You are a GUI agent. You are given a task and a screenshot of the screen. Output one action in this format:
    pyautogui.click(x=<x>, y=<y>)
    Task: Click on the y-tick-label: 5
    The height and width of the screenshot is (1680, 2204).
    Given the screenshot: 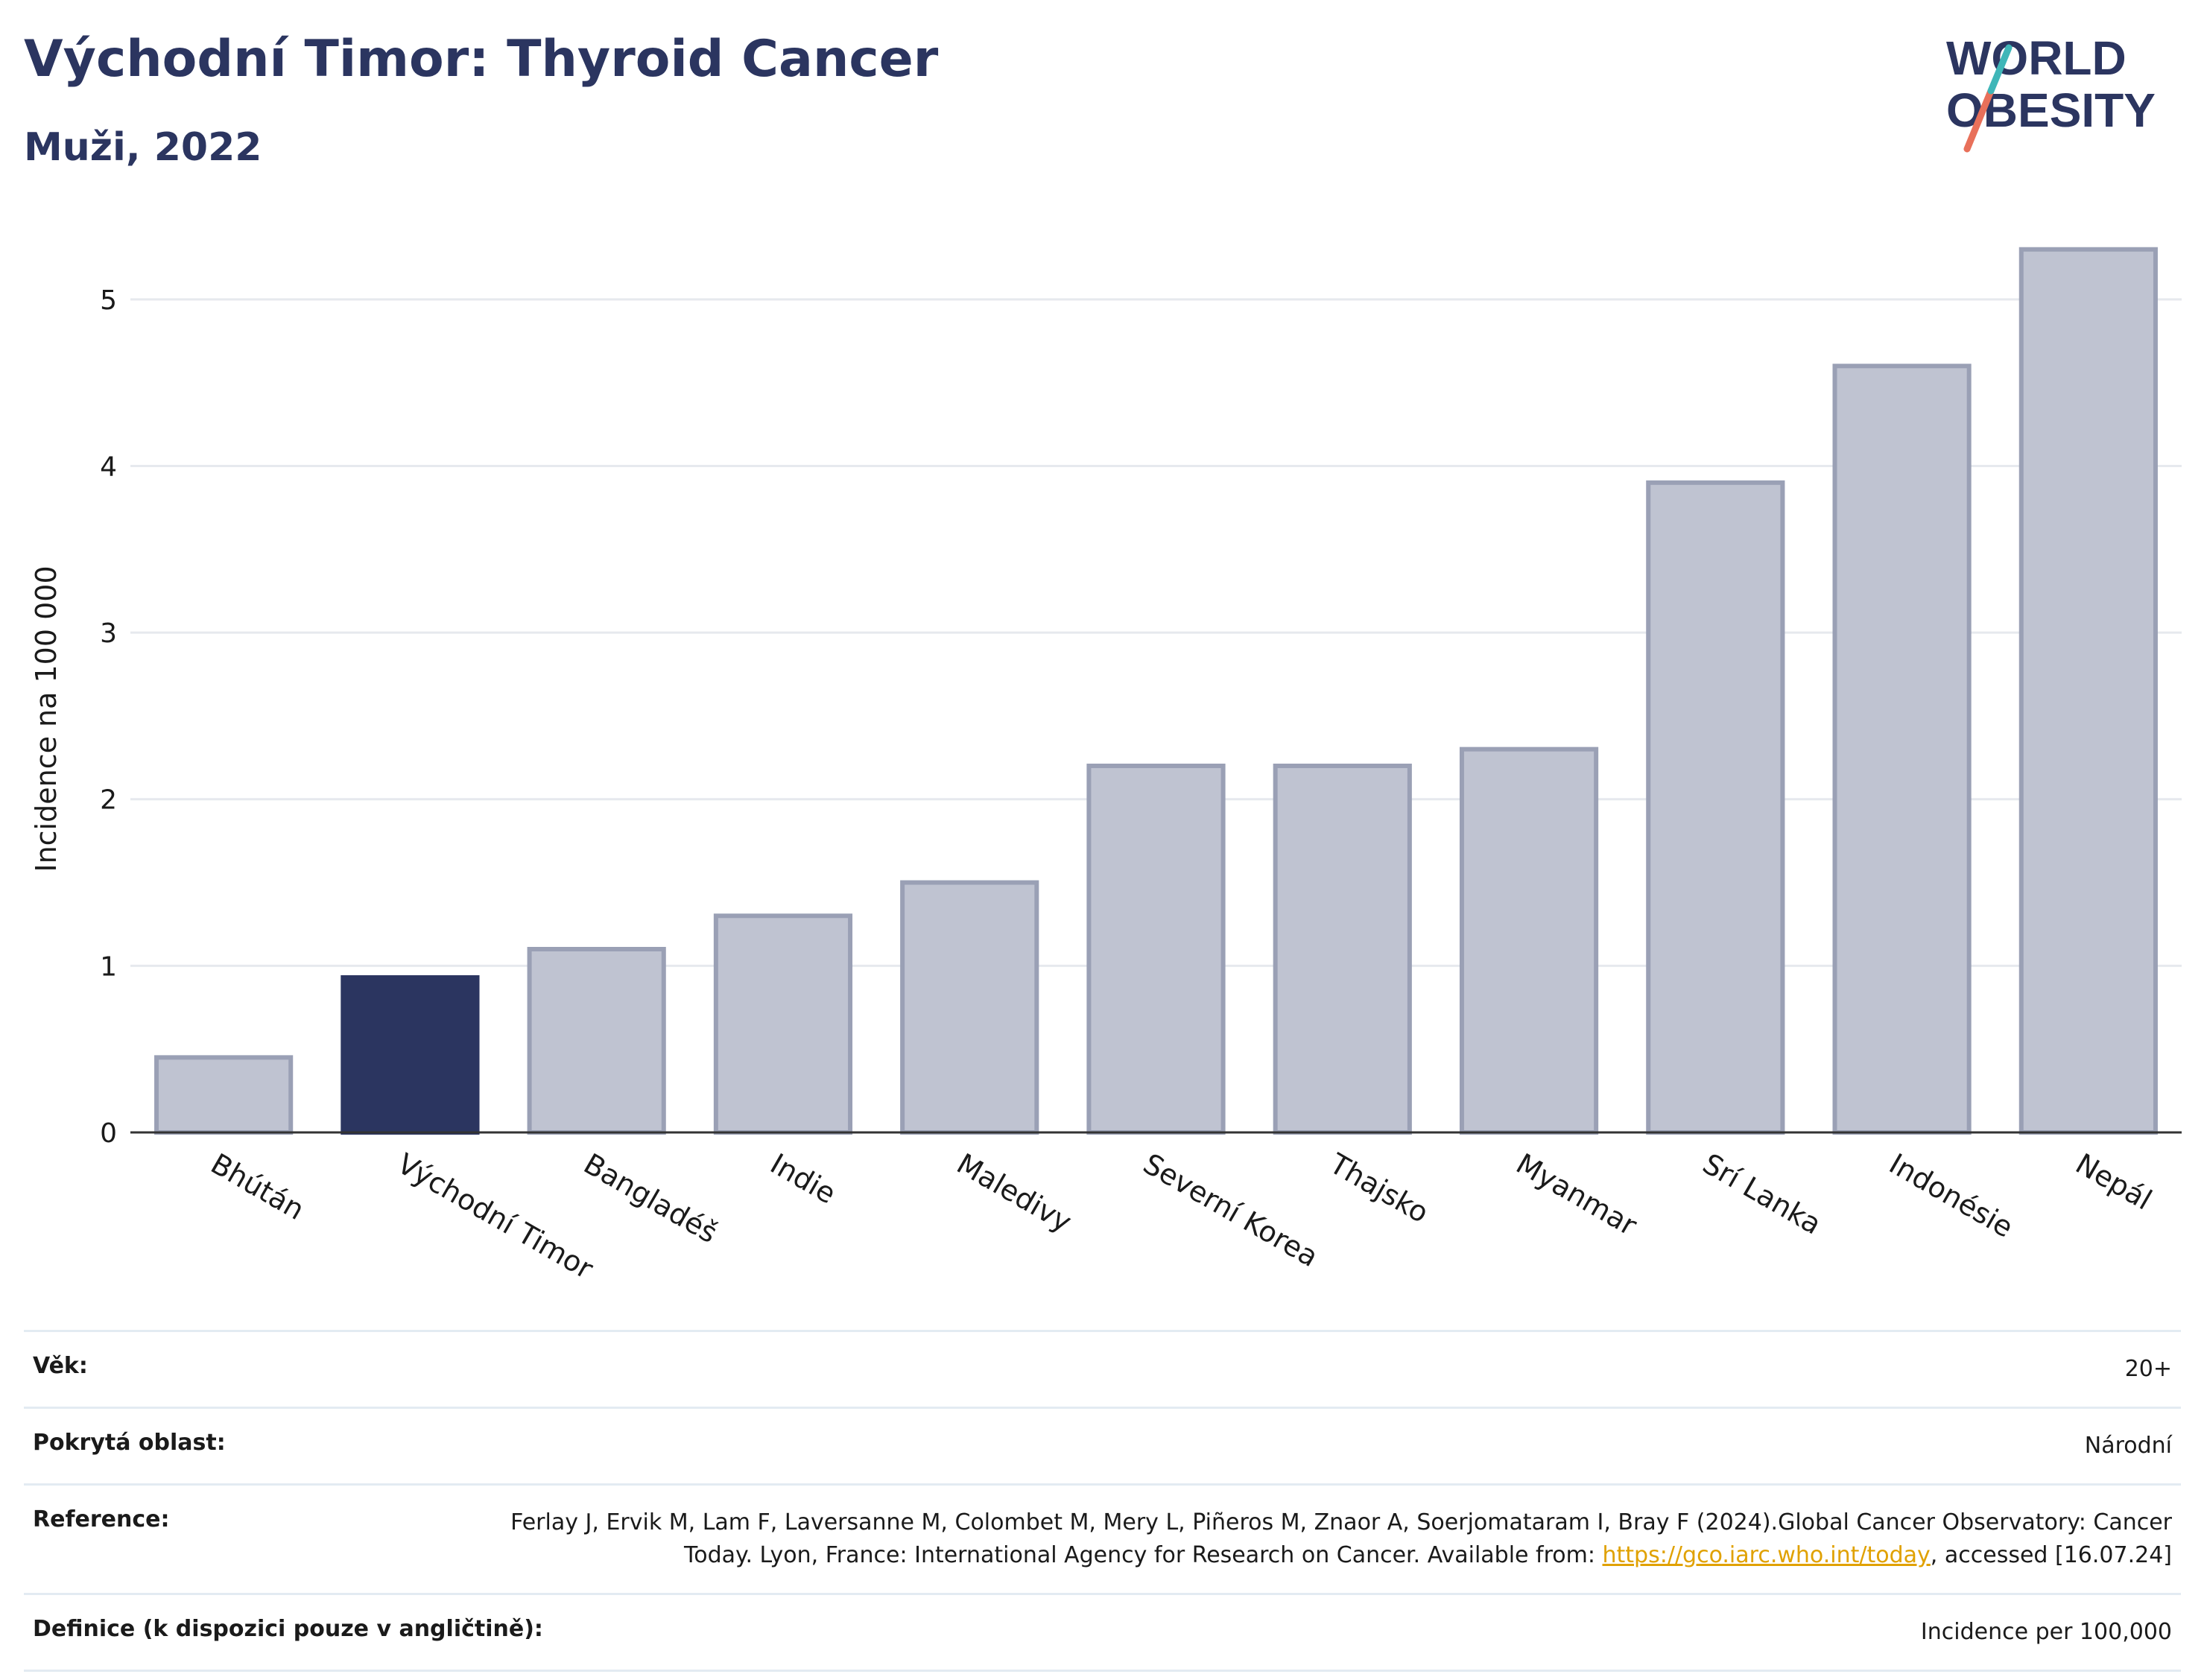 What is the action you would take?
    pyautogui.click(x=108, y=300)
    